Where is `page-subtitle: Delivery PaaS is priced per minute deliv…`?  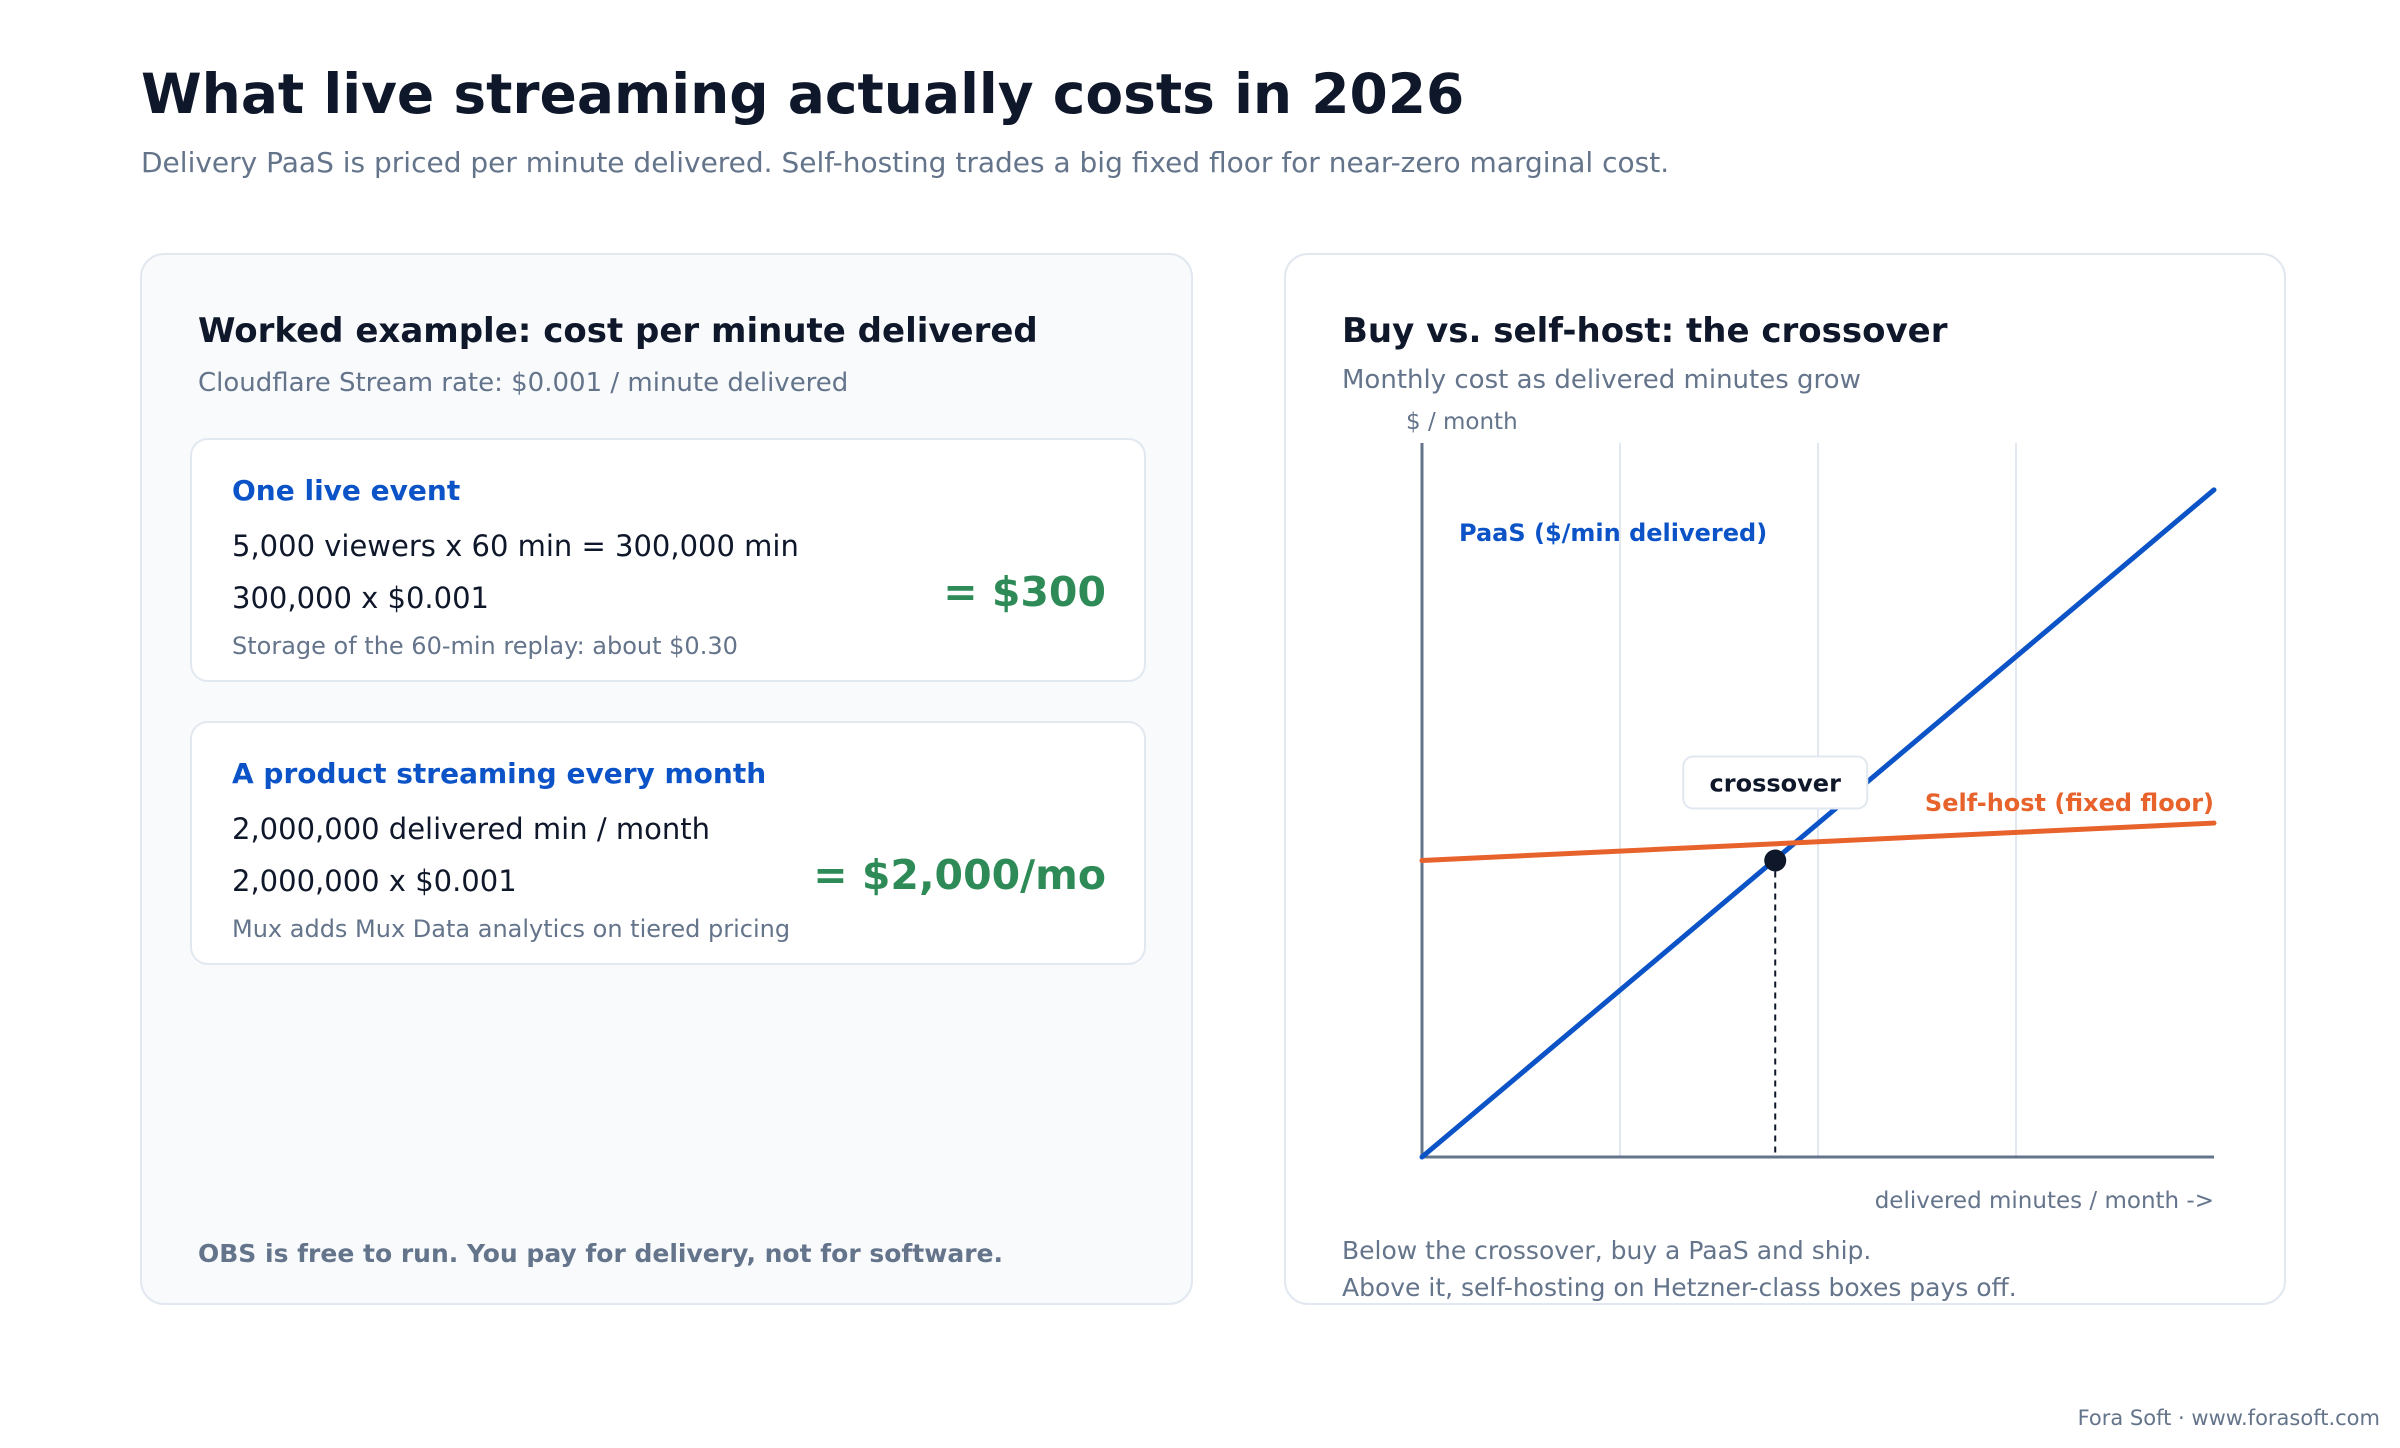 page-subtitle: Delivery PaaS is priced per minute deliv… is located at coordinates (905, 162).